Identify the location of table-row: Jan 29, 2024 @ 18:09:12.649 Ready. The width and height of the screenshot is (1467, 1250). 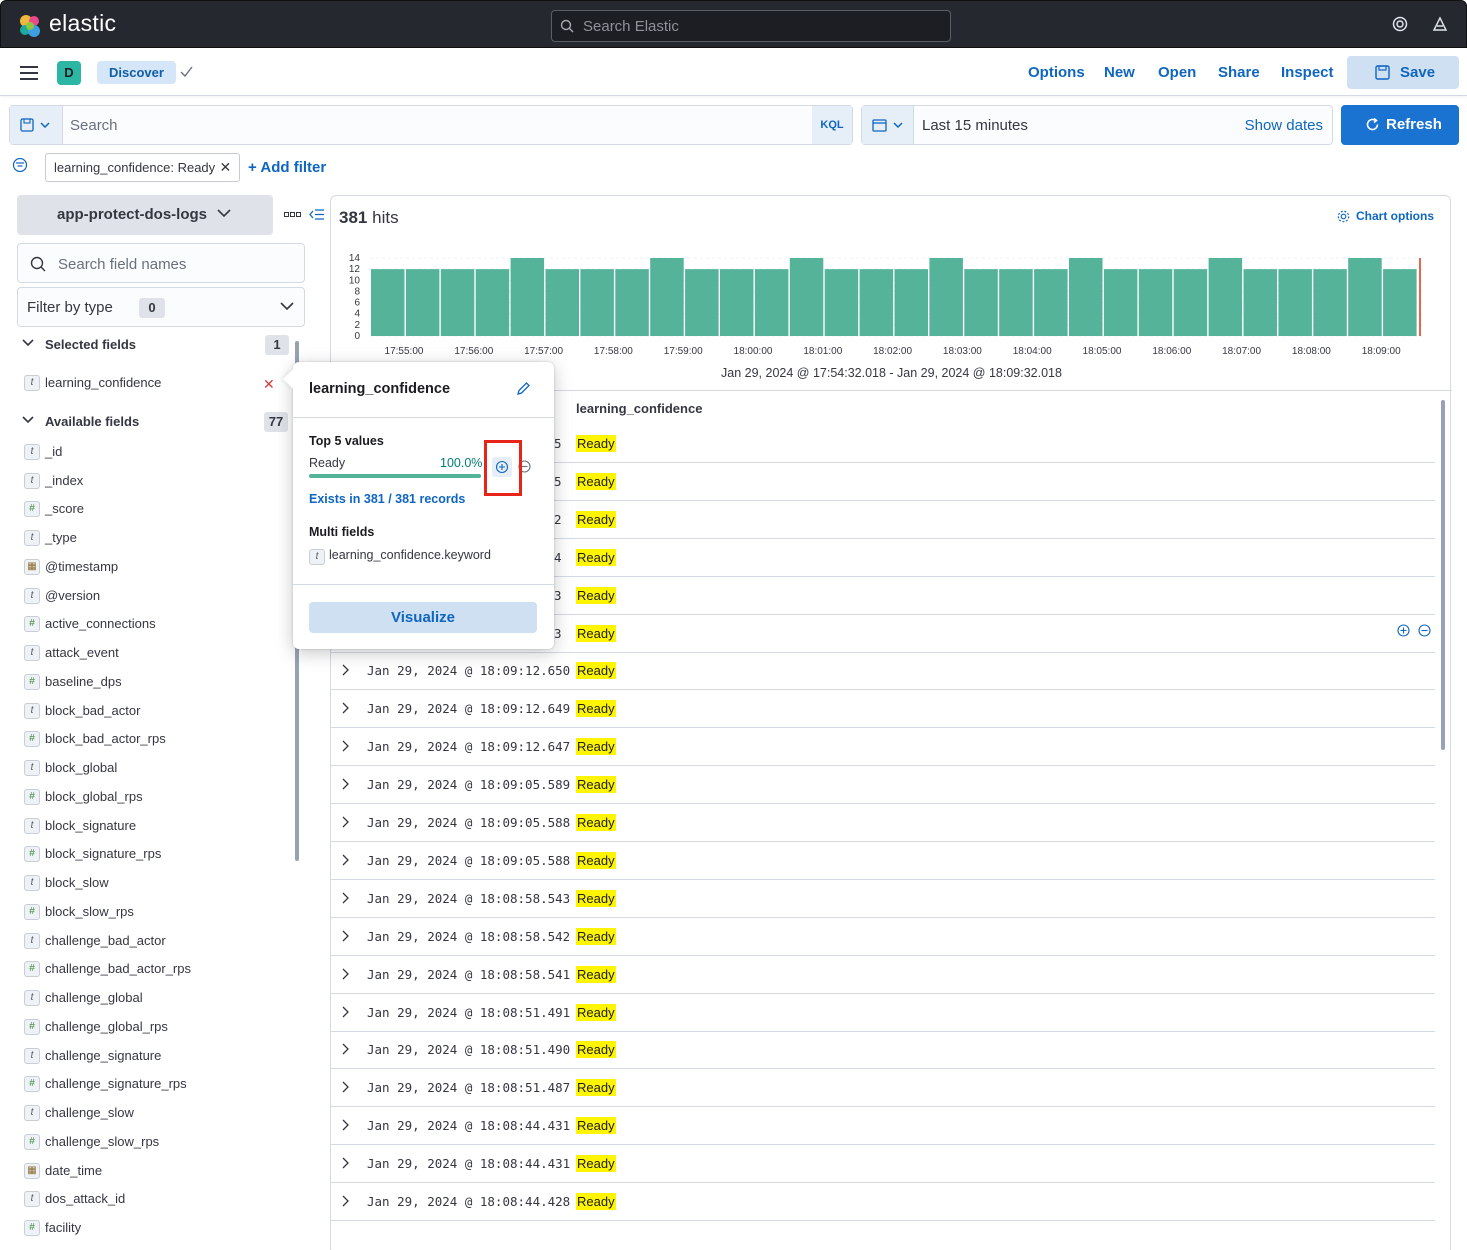
(883, 709).